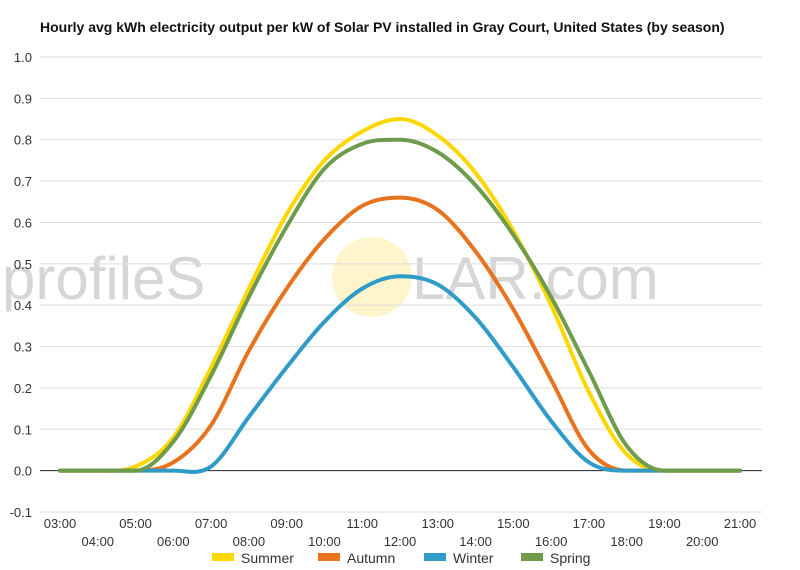  What do you see at coordinates (286, 523) in the screenshot?
I see `x-tick-label: 09:00` at bounding box center [286, 523].